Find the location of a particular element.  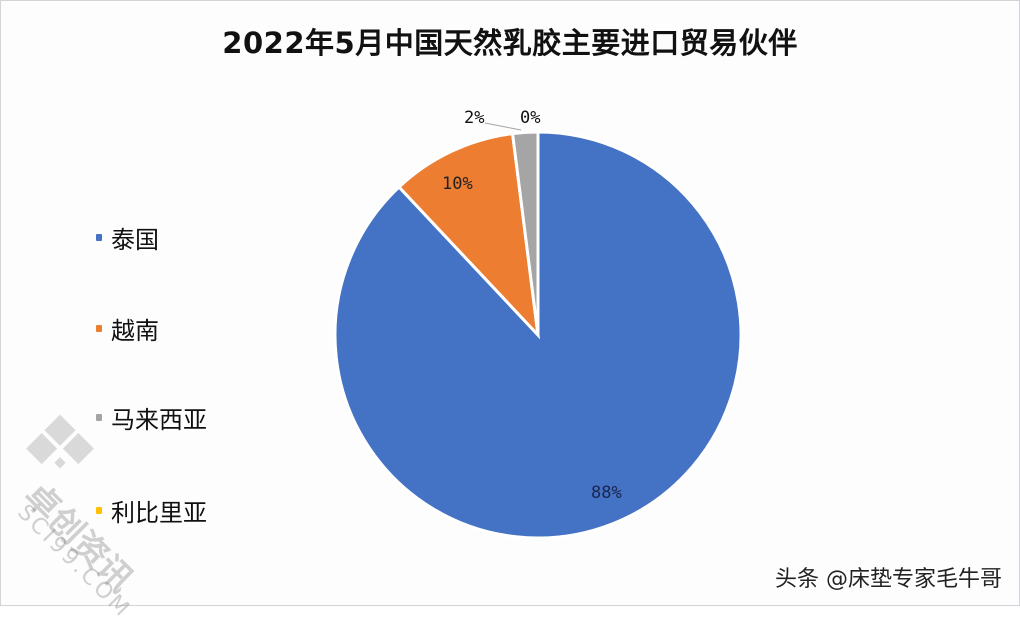

legend-item-thailand: 泰国 is located at coordinates (127, 237).